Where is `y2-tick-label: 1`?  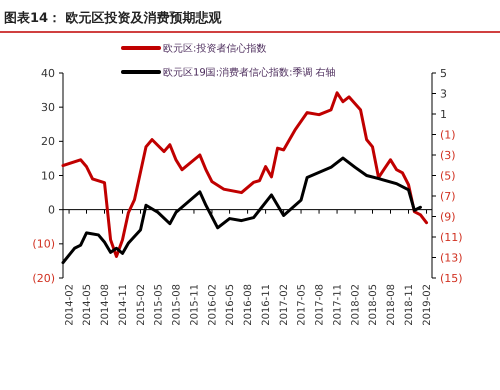
y2-tick-label: 1 is located at coordinates (443, 114).